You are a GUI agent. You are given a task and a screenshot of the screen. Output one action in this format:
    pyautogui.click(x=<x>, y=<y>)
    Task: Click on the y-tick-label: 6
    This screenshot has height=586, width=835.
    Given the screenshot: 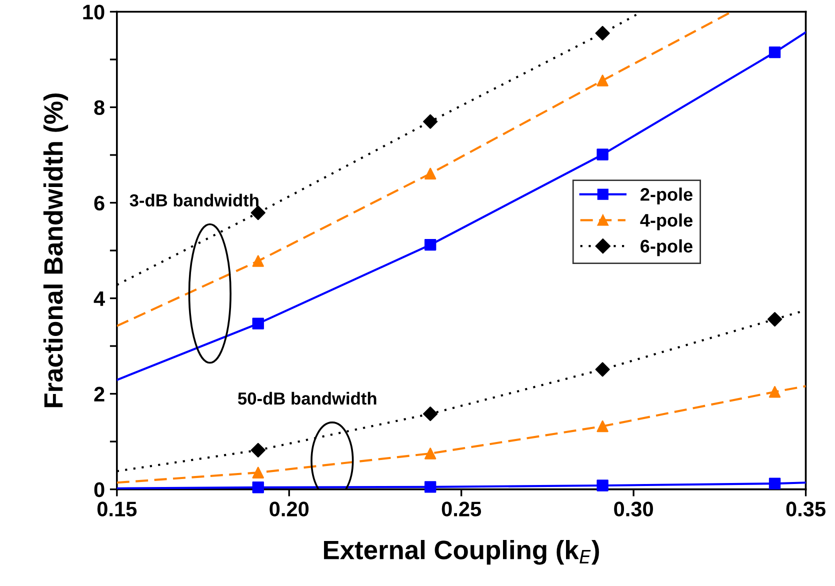 What is the action you would take?
    pyautogui.click(x=99, y=203)
    